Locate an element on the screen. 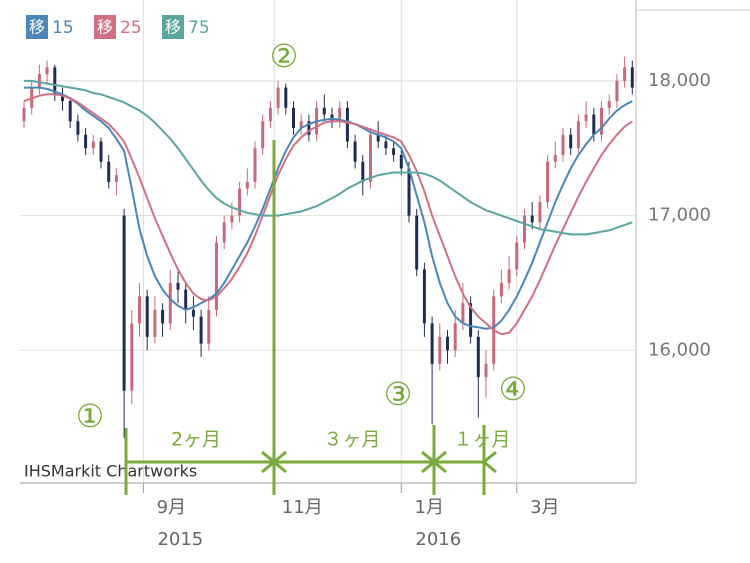  y-tick-label: 18,000 is located at coordinates (679, 80).